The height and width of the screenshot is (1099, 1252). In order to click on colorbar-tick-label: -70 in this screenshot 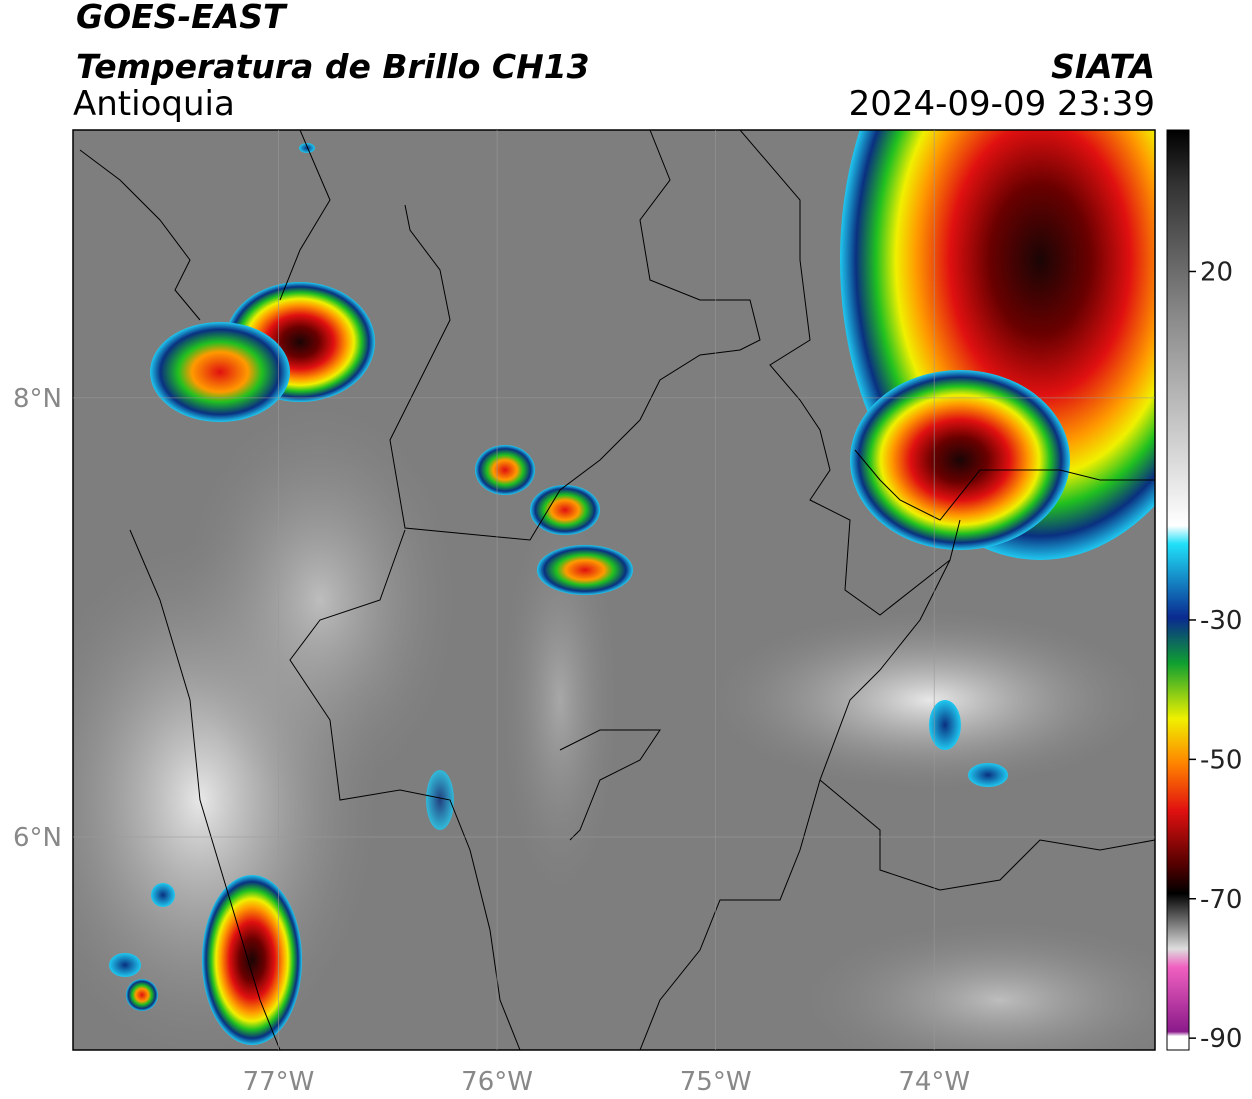, I will do `click(1221, 900)`.